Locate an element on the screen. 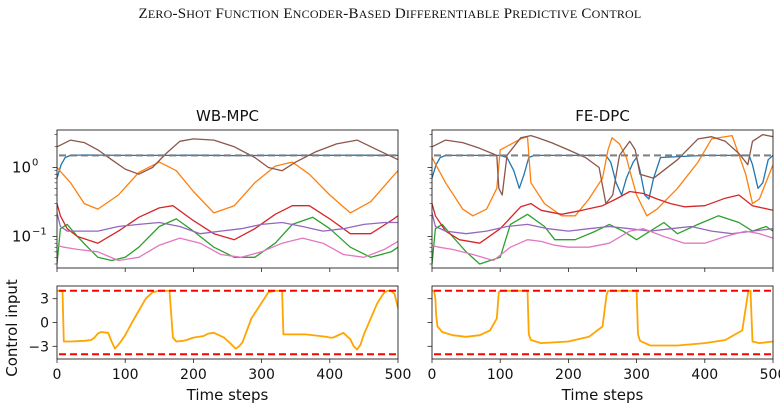 The width and height of the screenshot is (780, 414). y-tick-exponent: 0 is located at coordinates (35, 163).